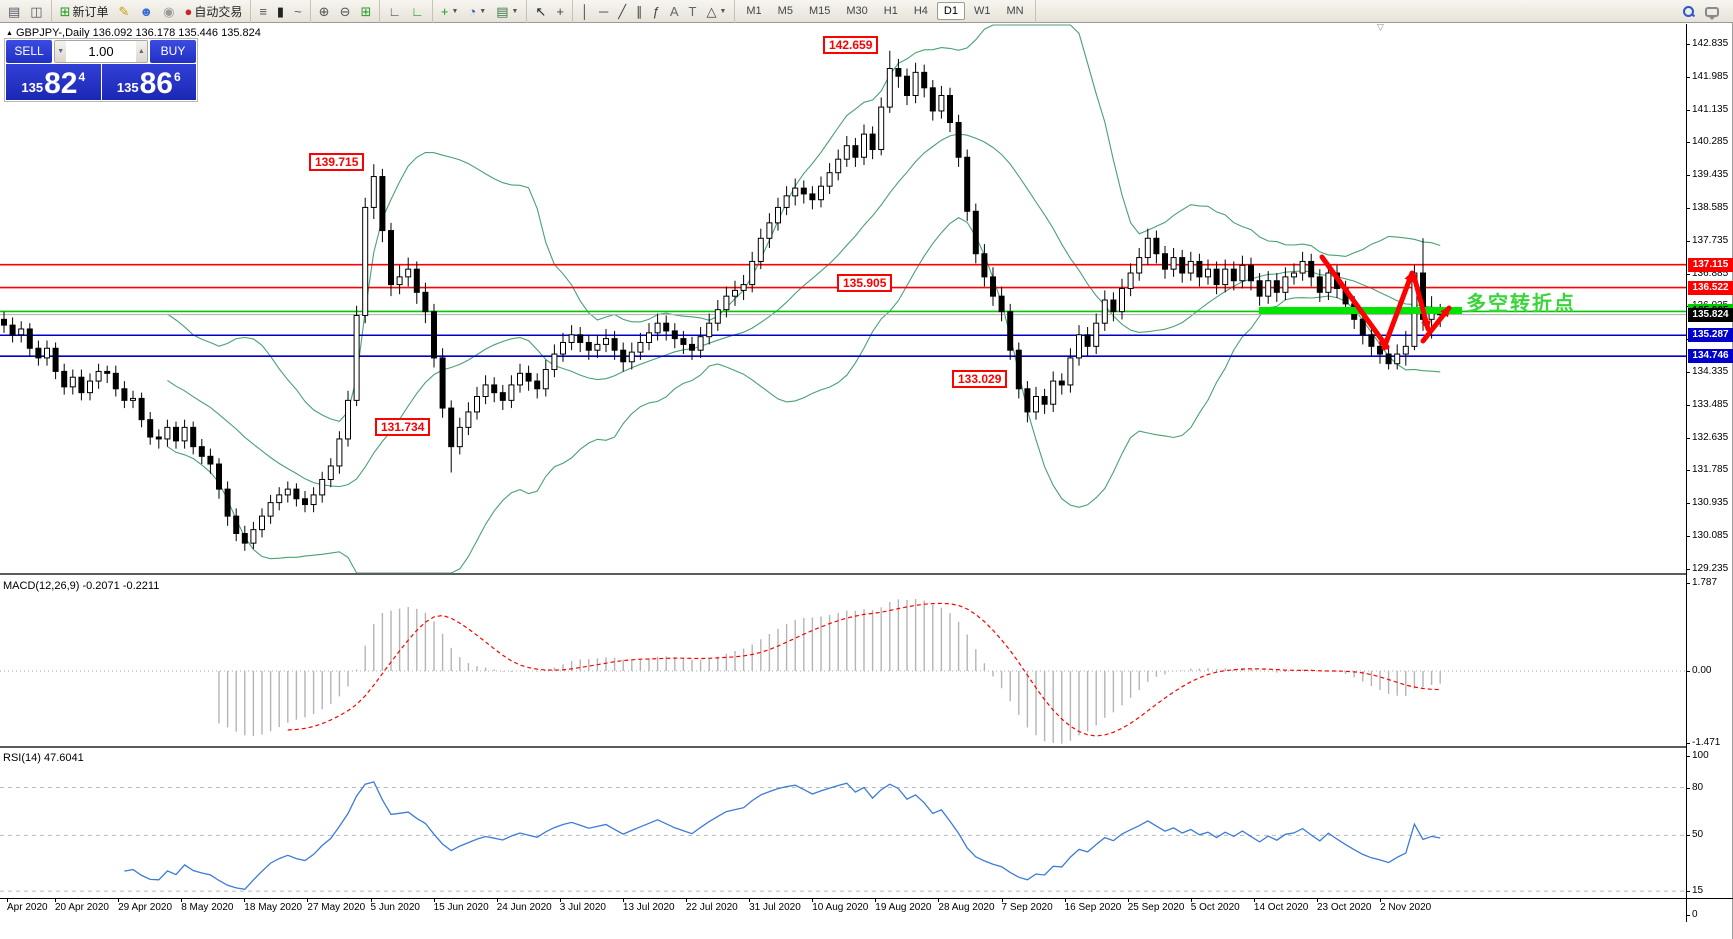 The width and height of the screenshot is (1733, 939). I want to click on sell-price-display: 135 82 4, so click(53, 82).